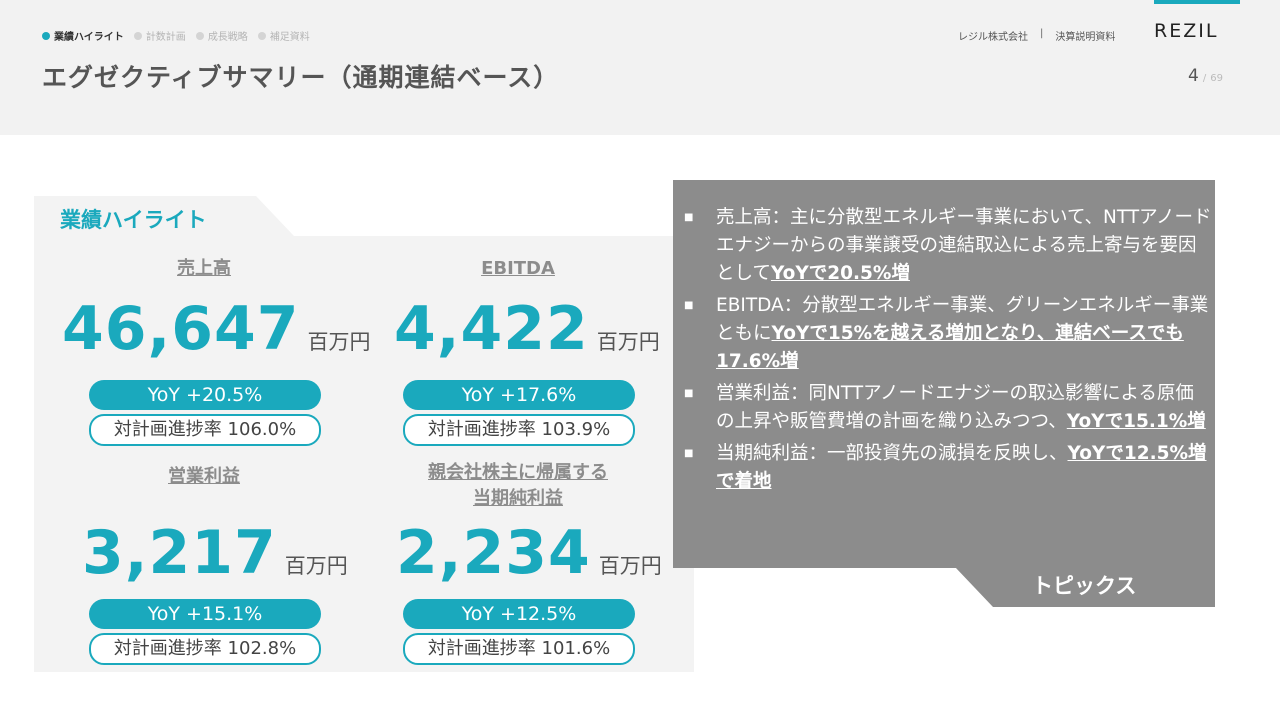 Image resolution: width=1280 pixels, height=720 pixels. What do you see at coordinates (205, 395) in the screenshot?
I see `yoy-badge: YoY +20.5%` at bounding box center [205, 395].